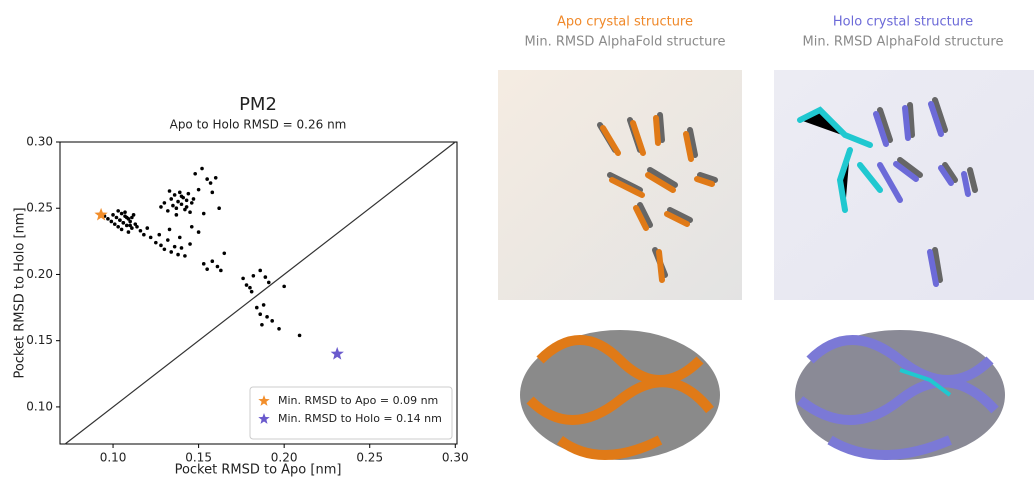 The image size is (1034, 480). I want to click on sticks, so click(787, 192).